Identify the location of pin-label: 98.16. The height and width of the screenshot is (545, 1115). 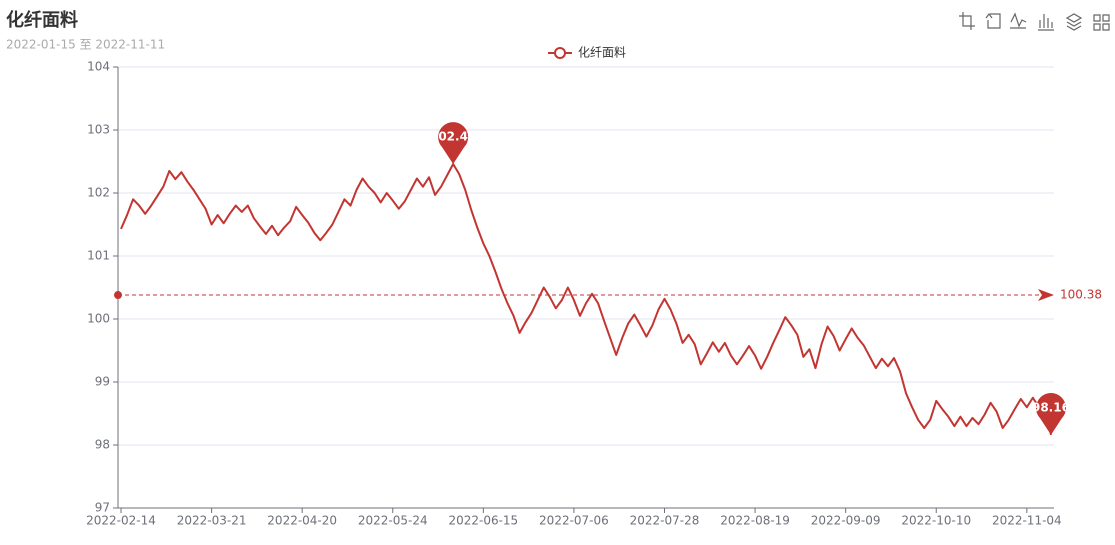
(1051, 407).